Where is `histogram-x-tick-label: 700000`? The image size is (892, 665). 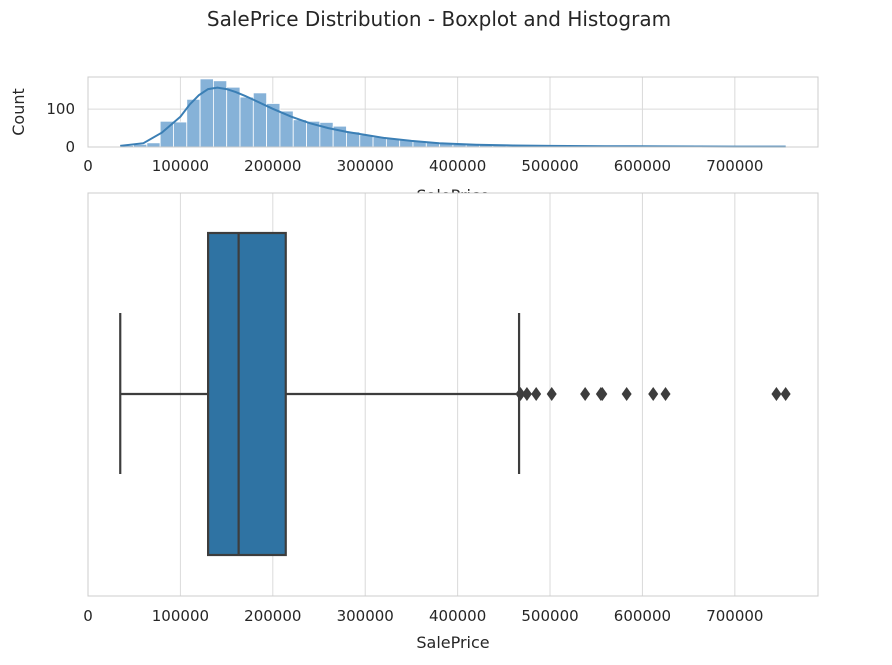 histogram-x-tick-label: 700000 is located at coordinates (734, 166).